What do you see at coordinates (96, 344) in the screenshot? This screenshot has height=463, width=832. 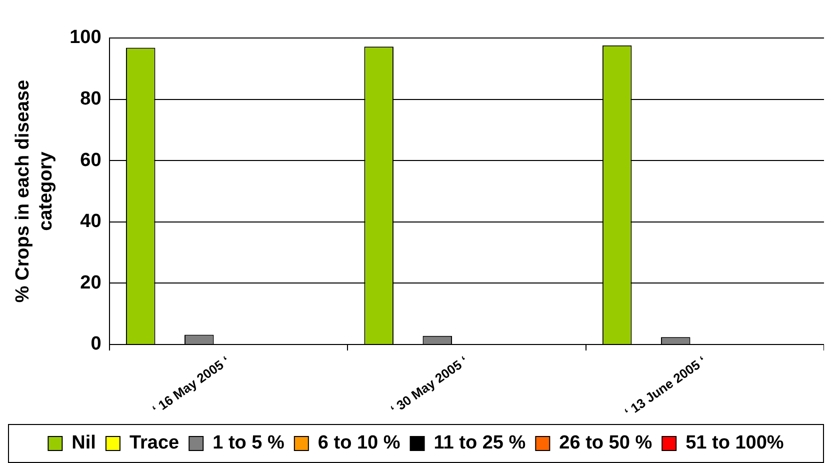 I see `y-tick-label: 0` at bounding box center [96, 344].